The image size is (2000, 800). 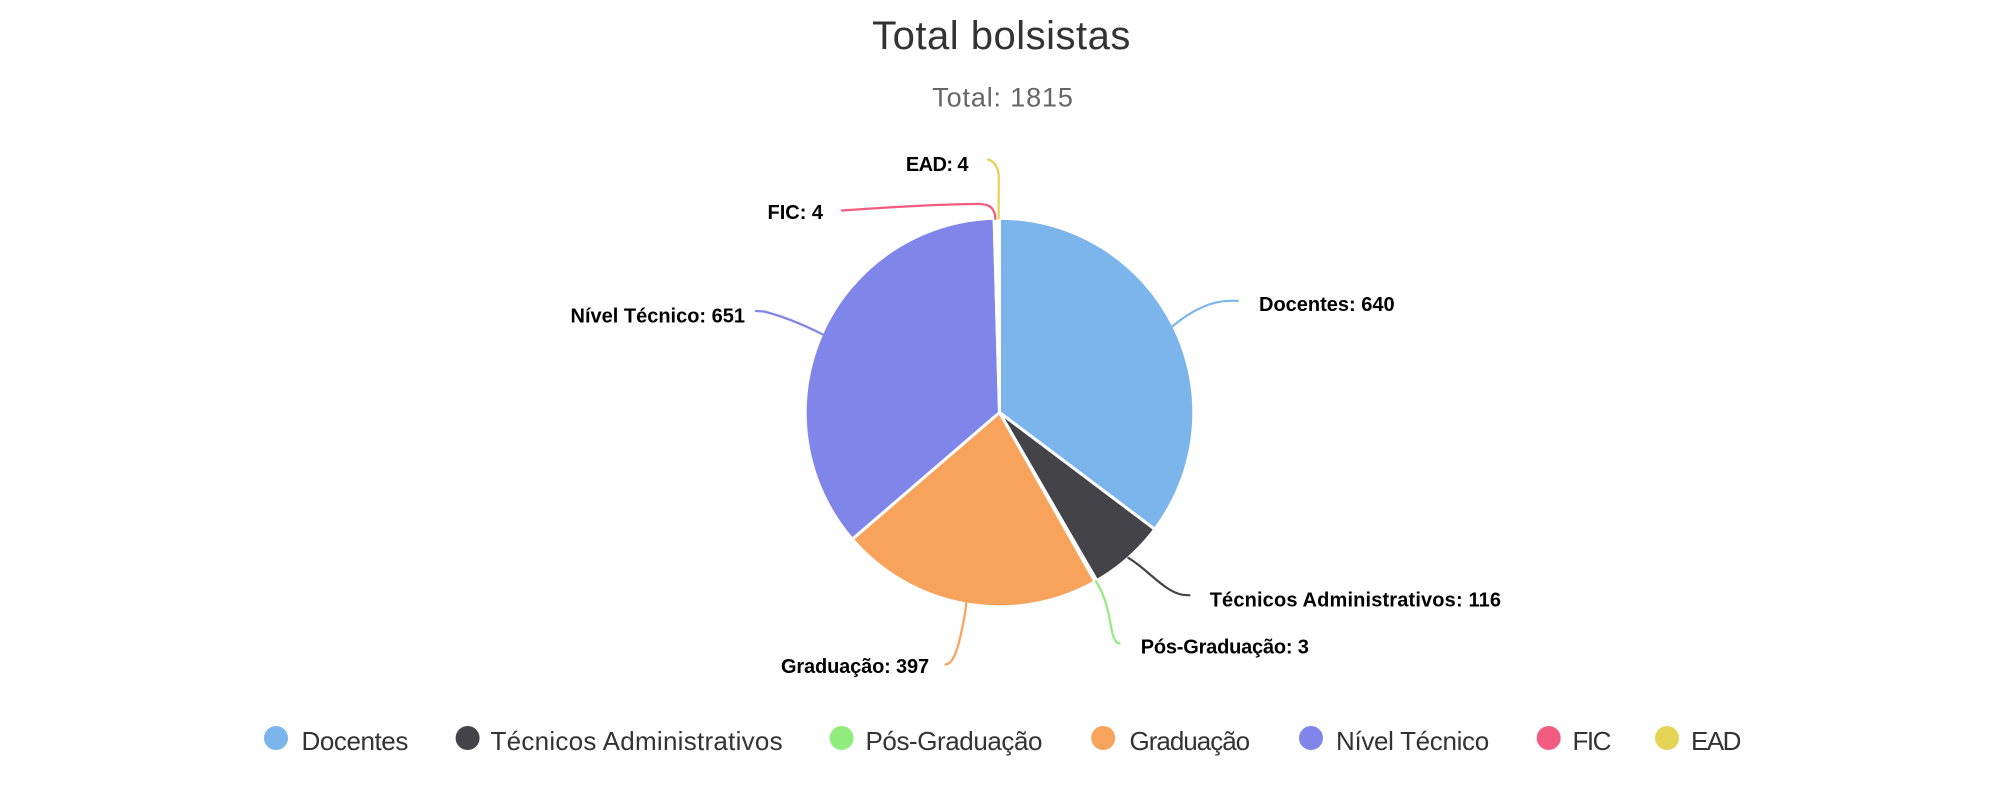 What do you see at coordinates (937, 165) in the screenshot?
I see `svg-text: EAD: 4` at bounding box center [937, 165].